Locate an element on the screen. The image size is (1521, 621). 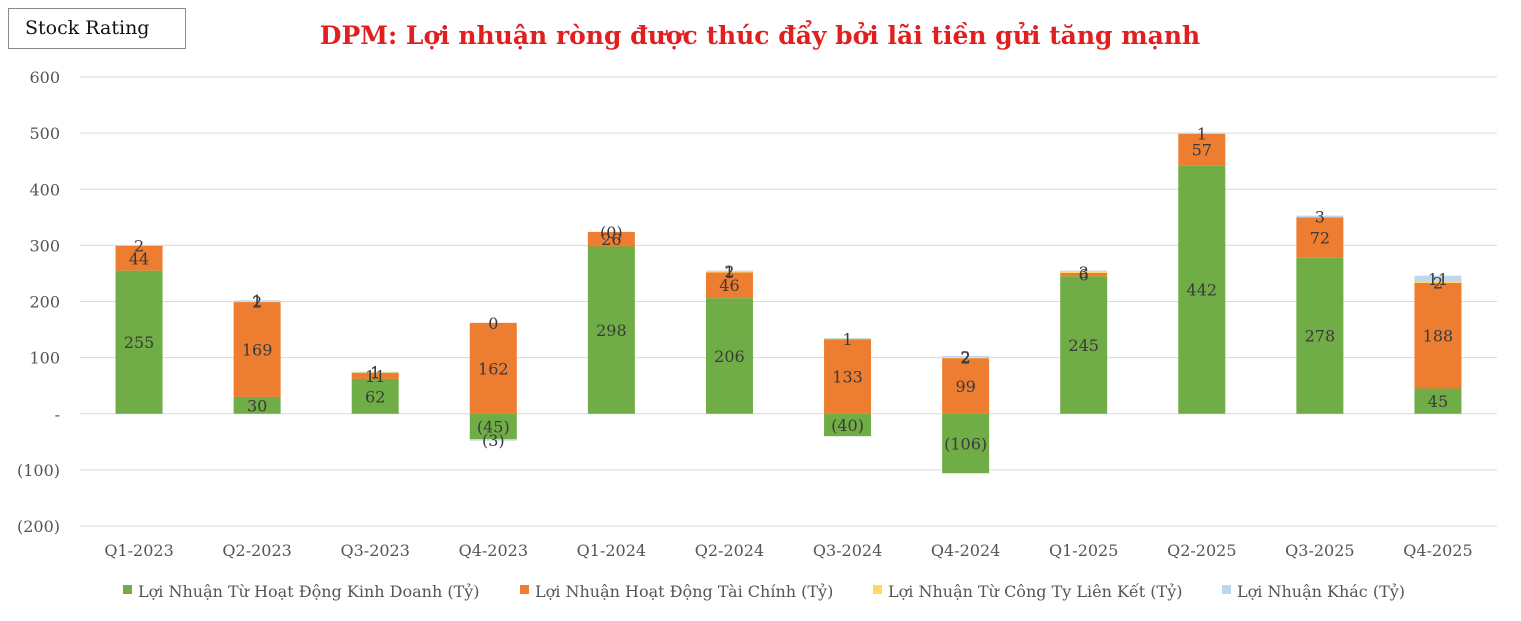
x-tick-label: Q3-2023 is located at coordinates (374, 550).